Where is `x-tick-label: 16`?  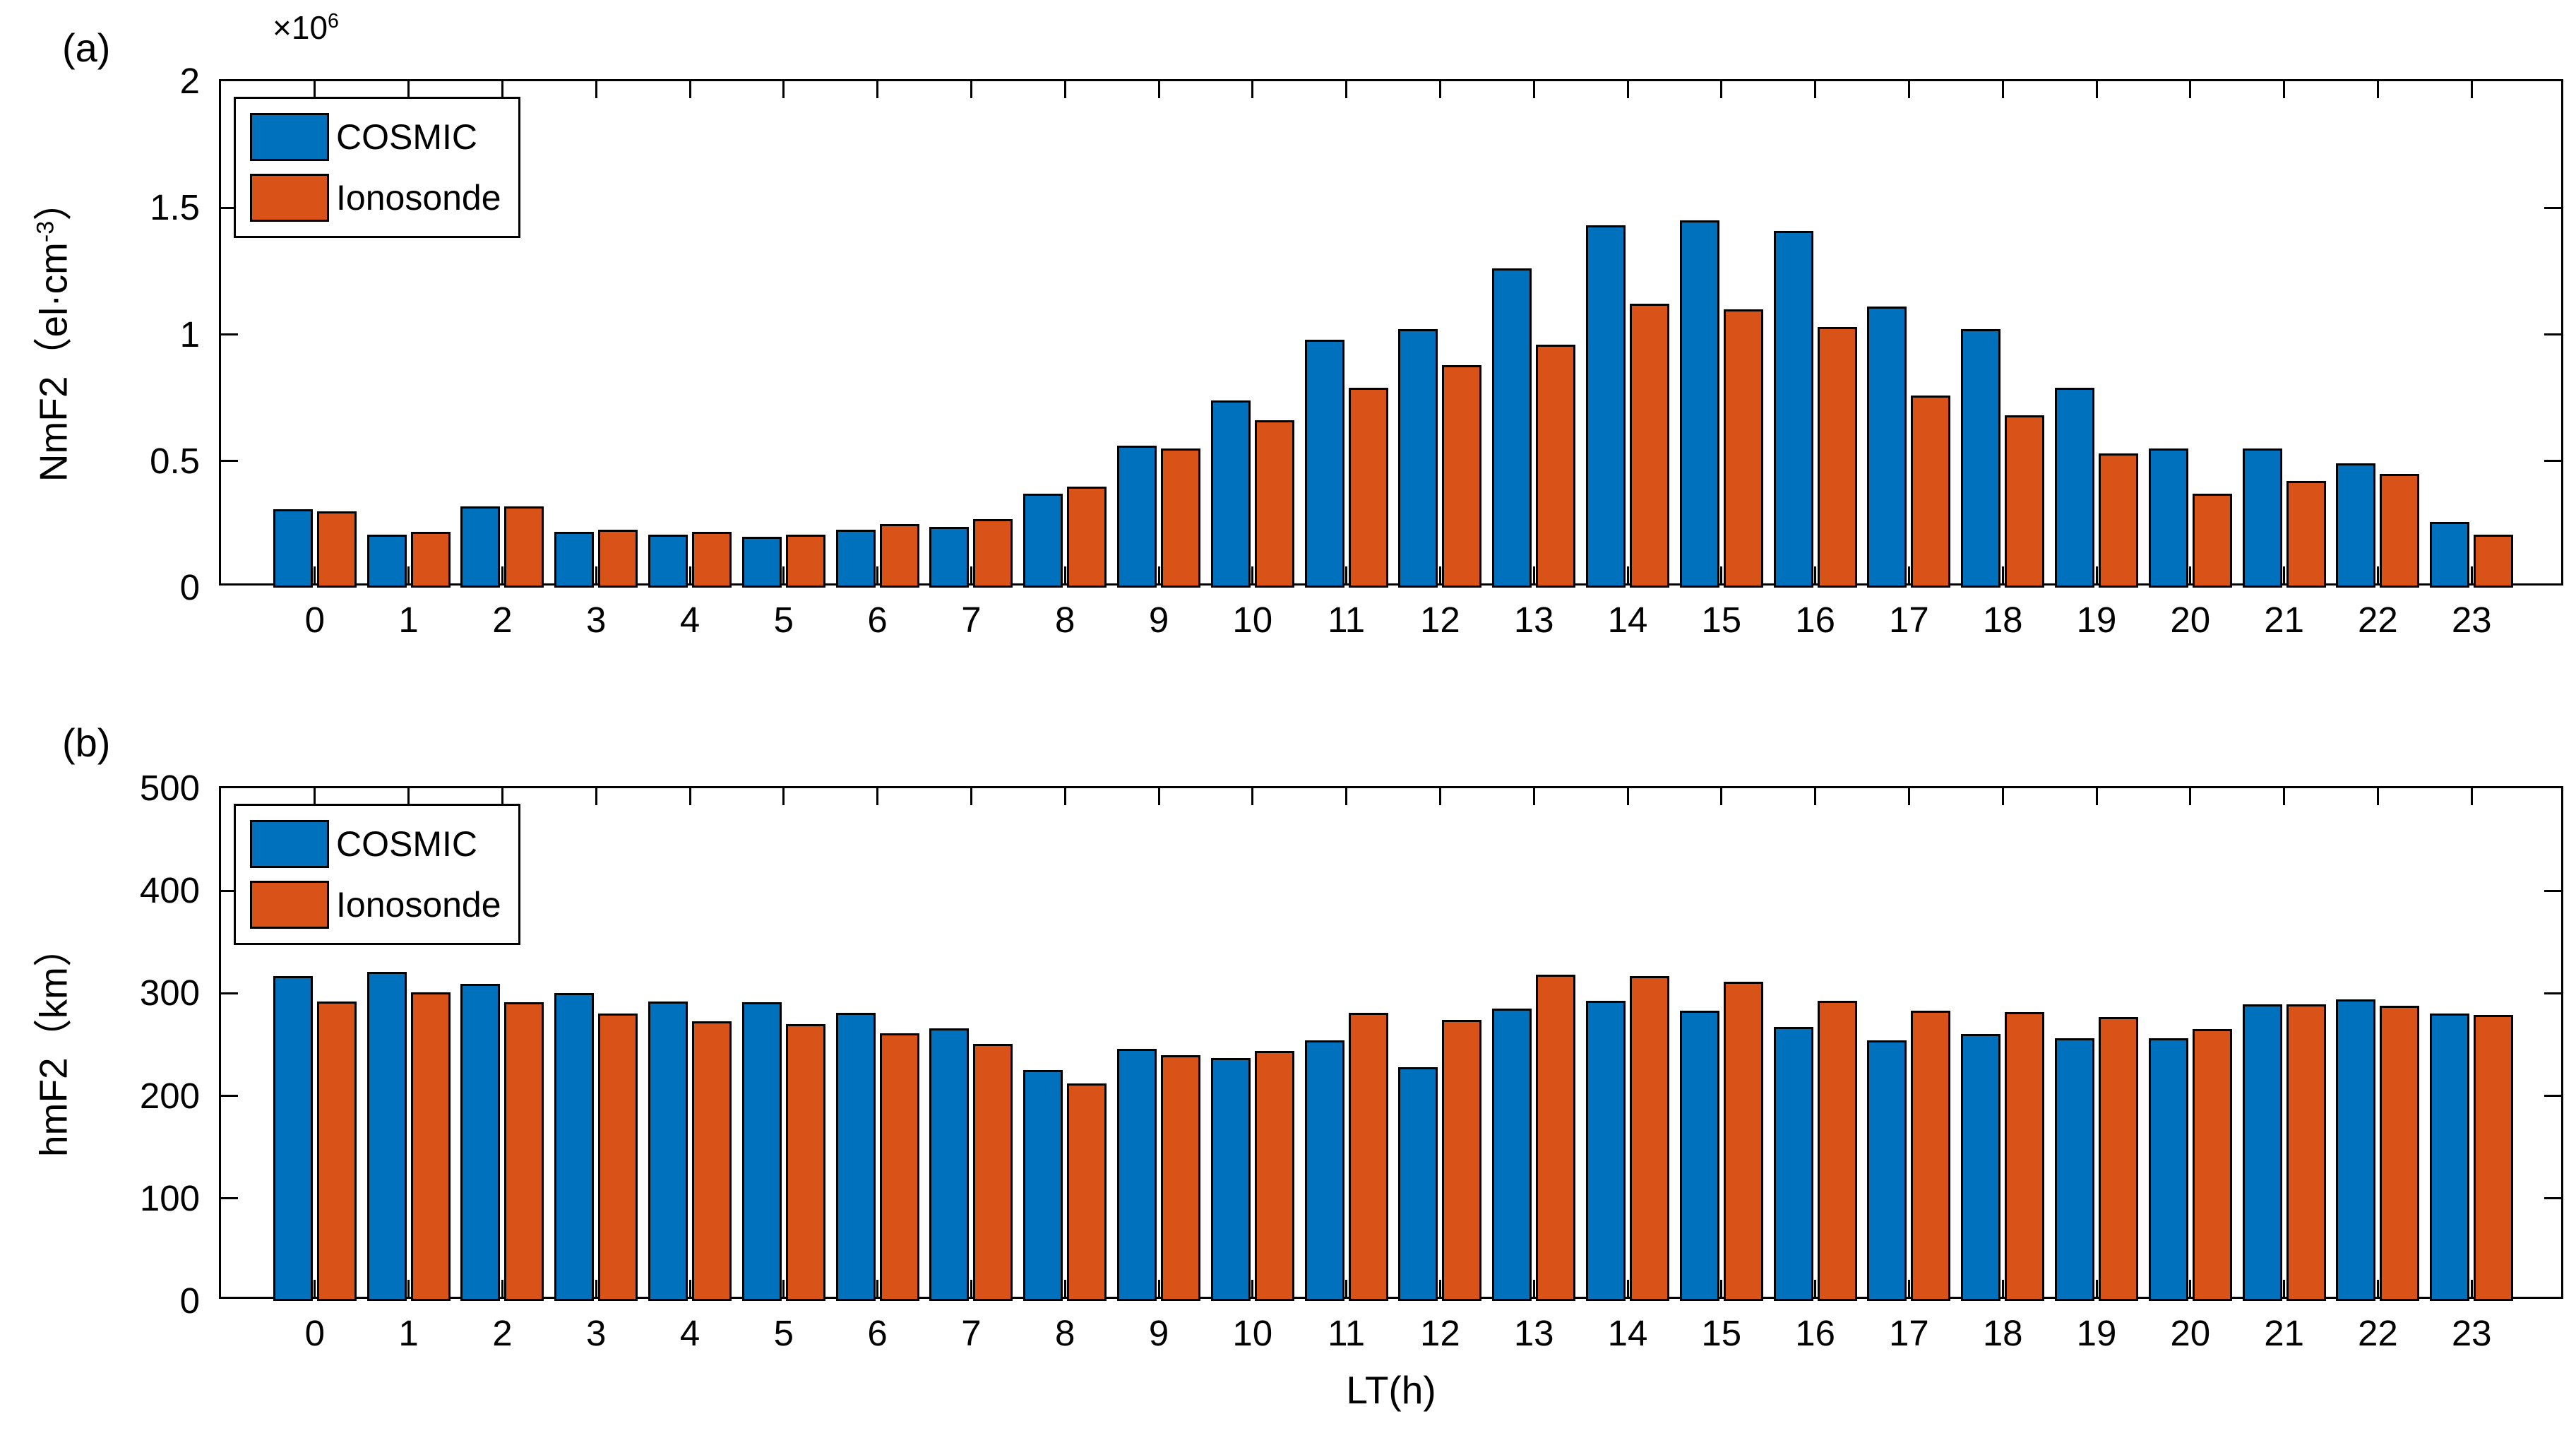
x-tick-label: 16 is located at coordinates (1815, 1333).